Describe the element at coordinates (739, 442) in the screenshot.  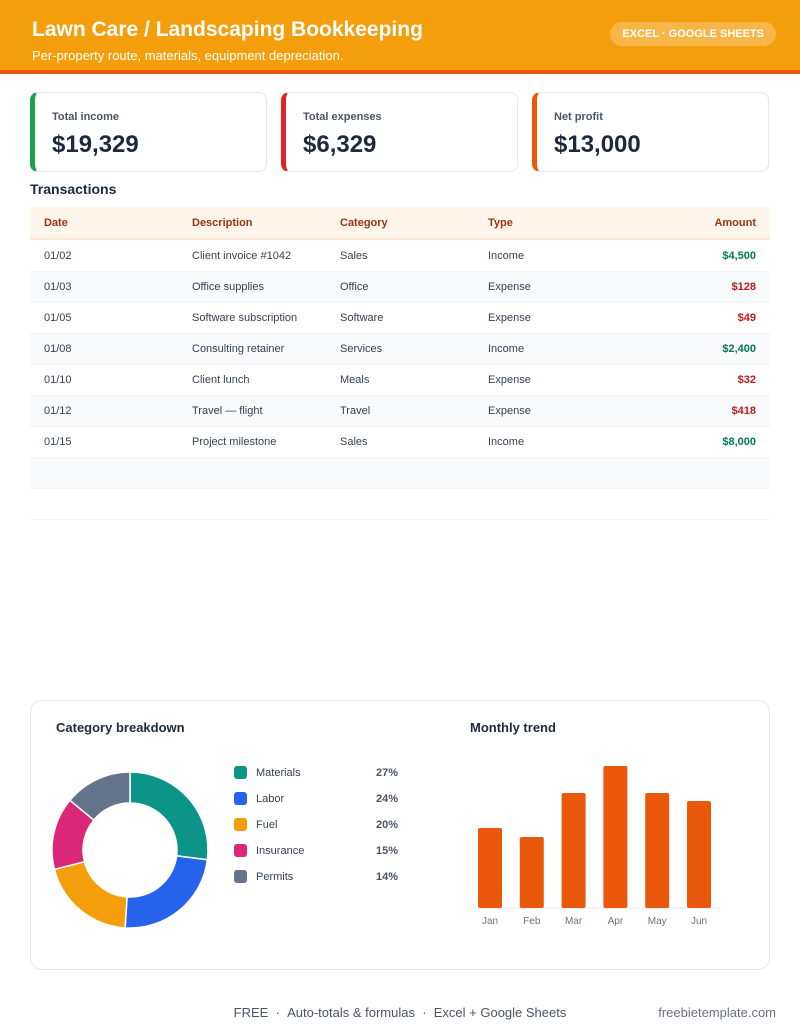
I see `amount: $8,000` at that location.